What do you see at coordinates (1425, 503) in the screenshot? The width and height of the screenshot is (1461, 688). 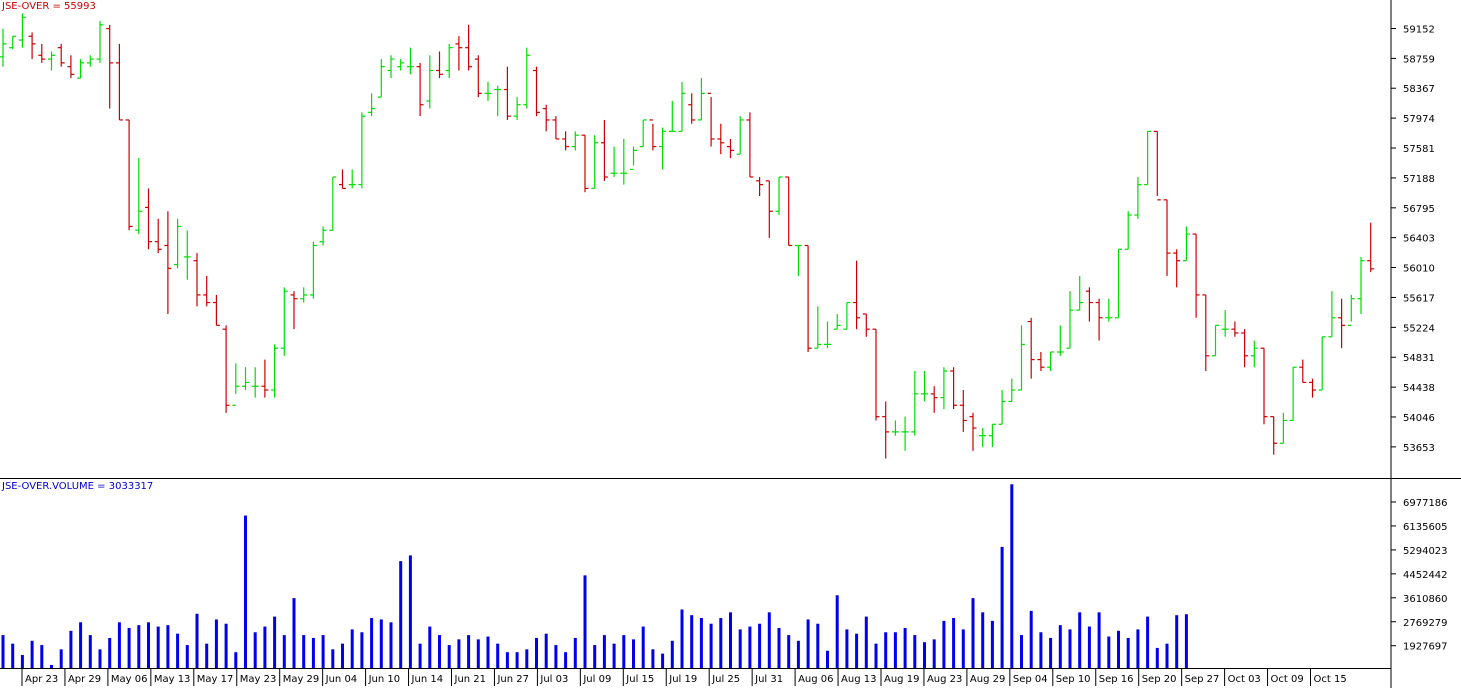 I see `volume-tick-label: 6977186` at bounding box center [1425, 503].